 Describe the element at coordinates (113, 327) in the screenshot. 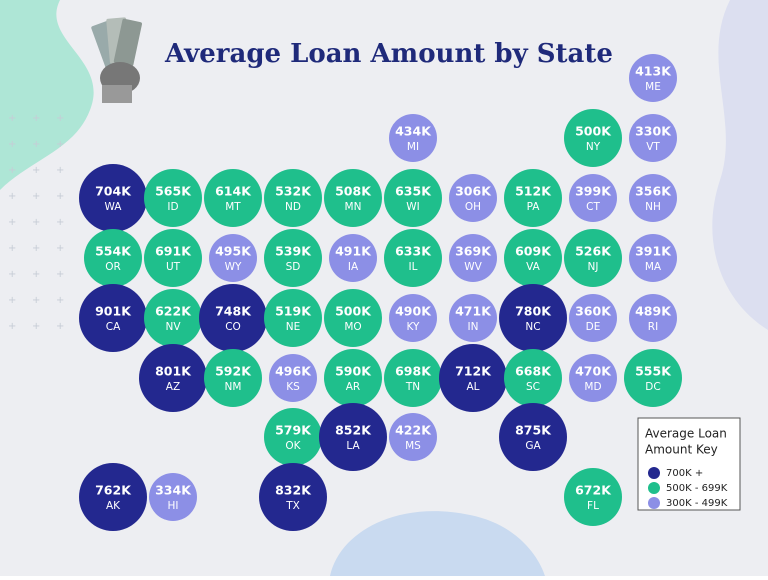

I see `state-abbr: CA` at that location.